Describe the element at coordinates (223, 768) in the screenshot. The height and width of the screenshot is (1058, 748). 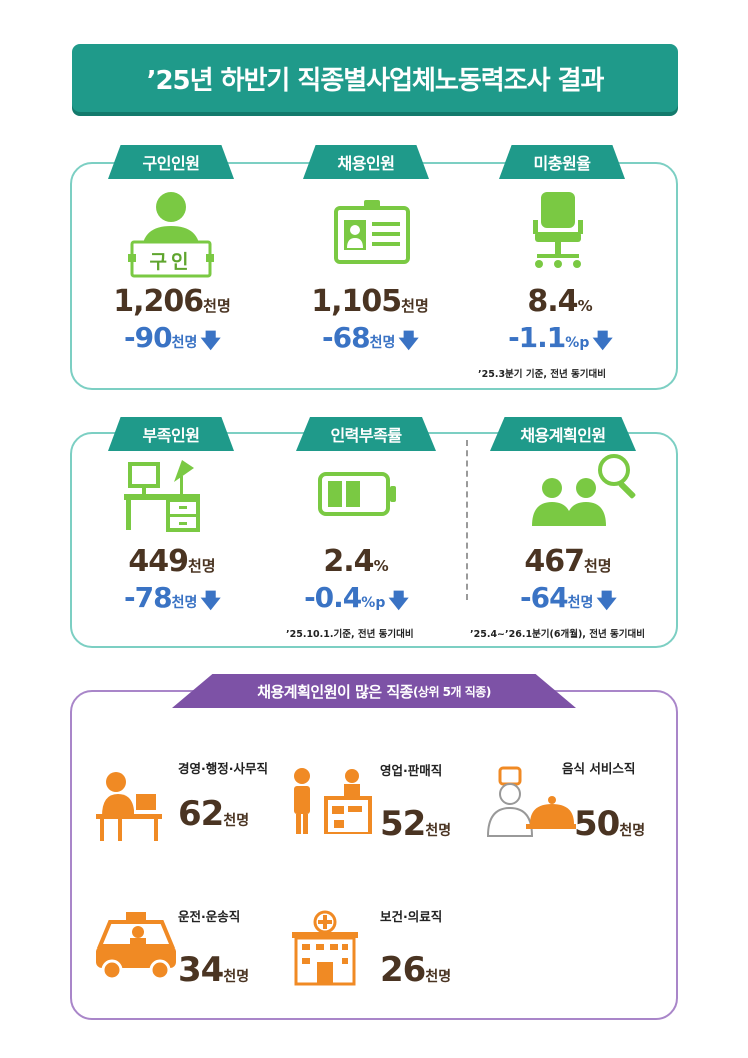
I see `job-label-office: 경영·행정·사무직` at that location.